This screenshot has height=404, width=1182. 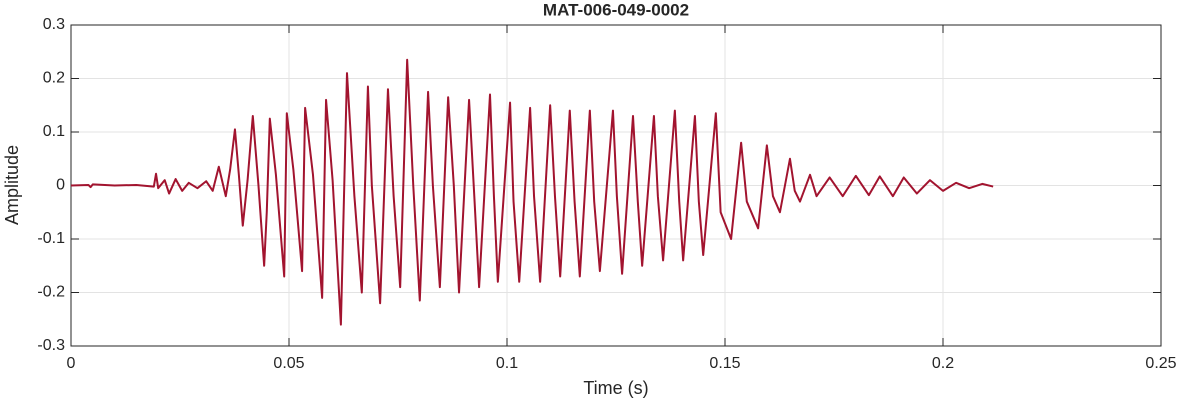 I want to click on x-tick-label: 0.15, so click(x=724, y=363).